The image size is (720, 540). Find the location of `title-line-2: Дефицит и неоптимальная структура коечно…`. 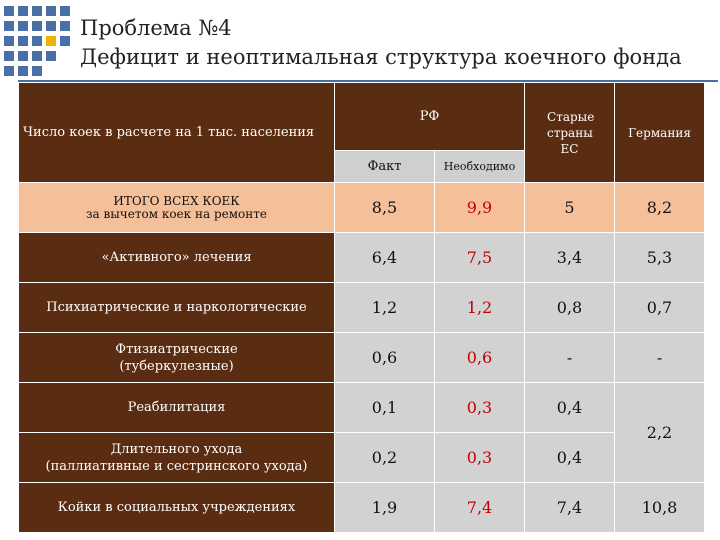

title-line-2: Дефицит и неоптимальная структура коечно… is located at coordinates (381, 57).